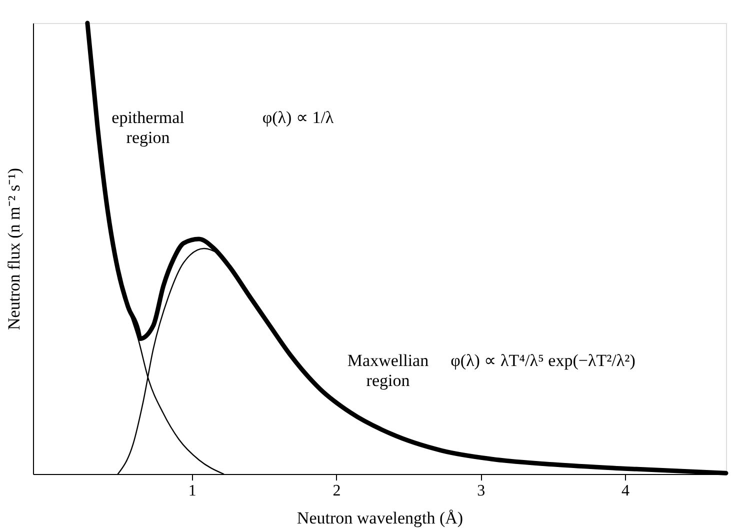 The width and height of the screenshot is (731, 531). What do you see at coordinates (388, 370) in the screenshot?
I see `annotation: Maxwellian region` at bounding box center [388, 370].